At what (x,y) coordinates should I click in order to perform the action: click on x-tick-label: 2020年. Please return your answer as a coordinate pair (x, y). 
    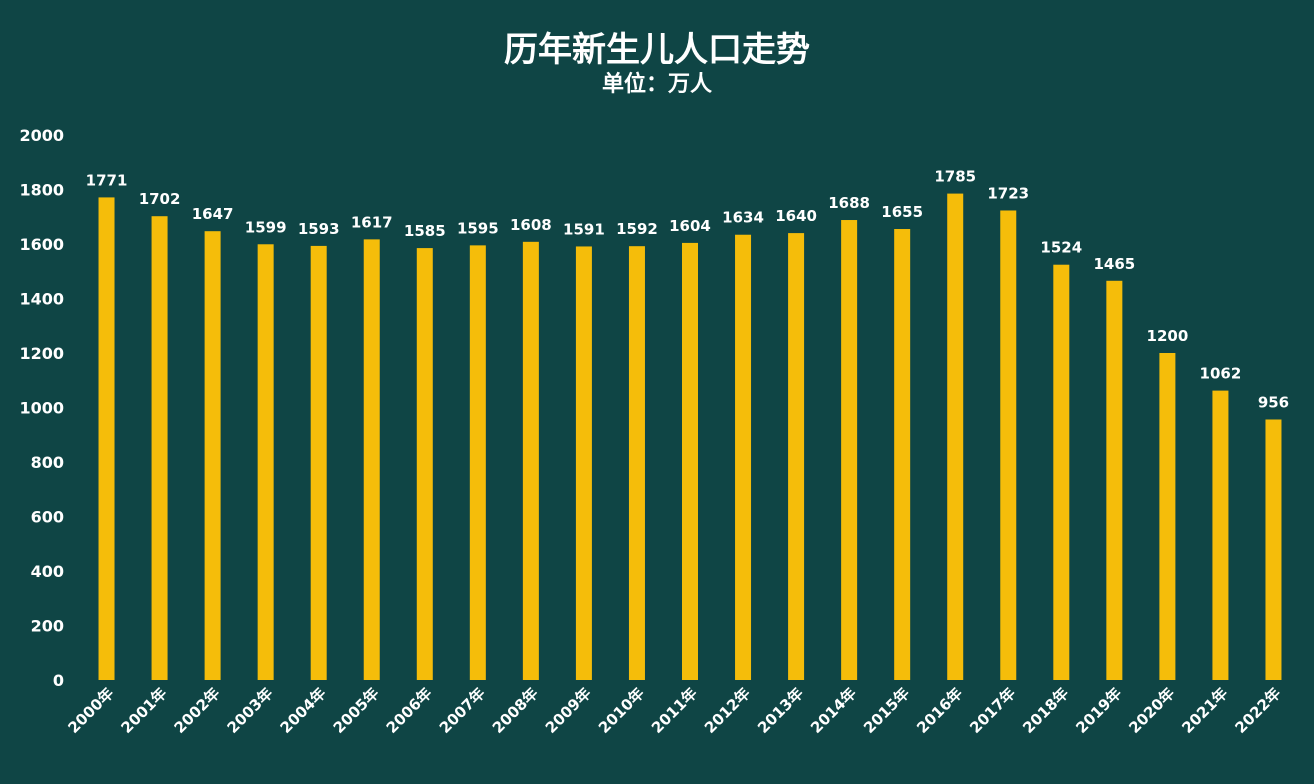
    Looking at the image, I should click on (1151, 710).